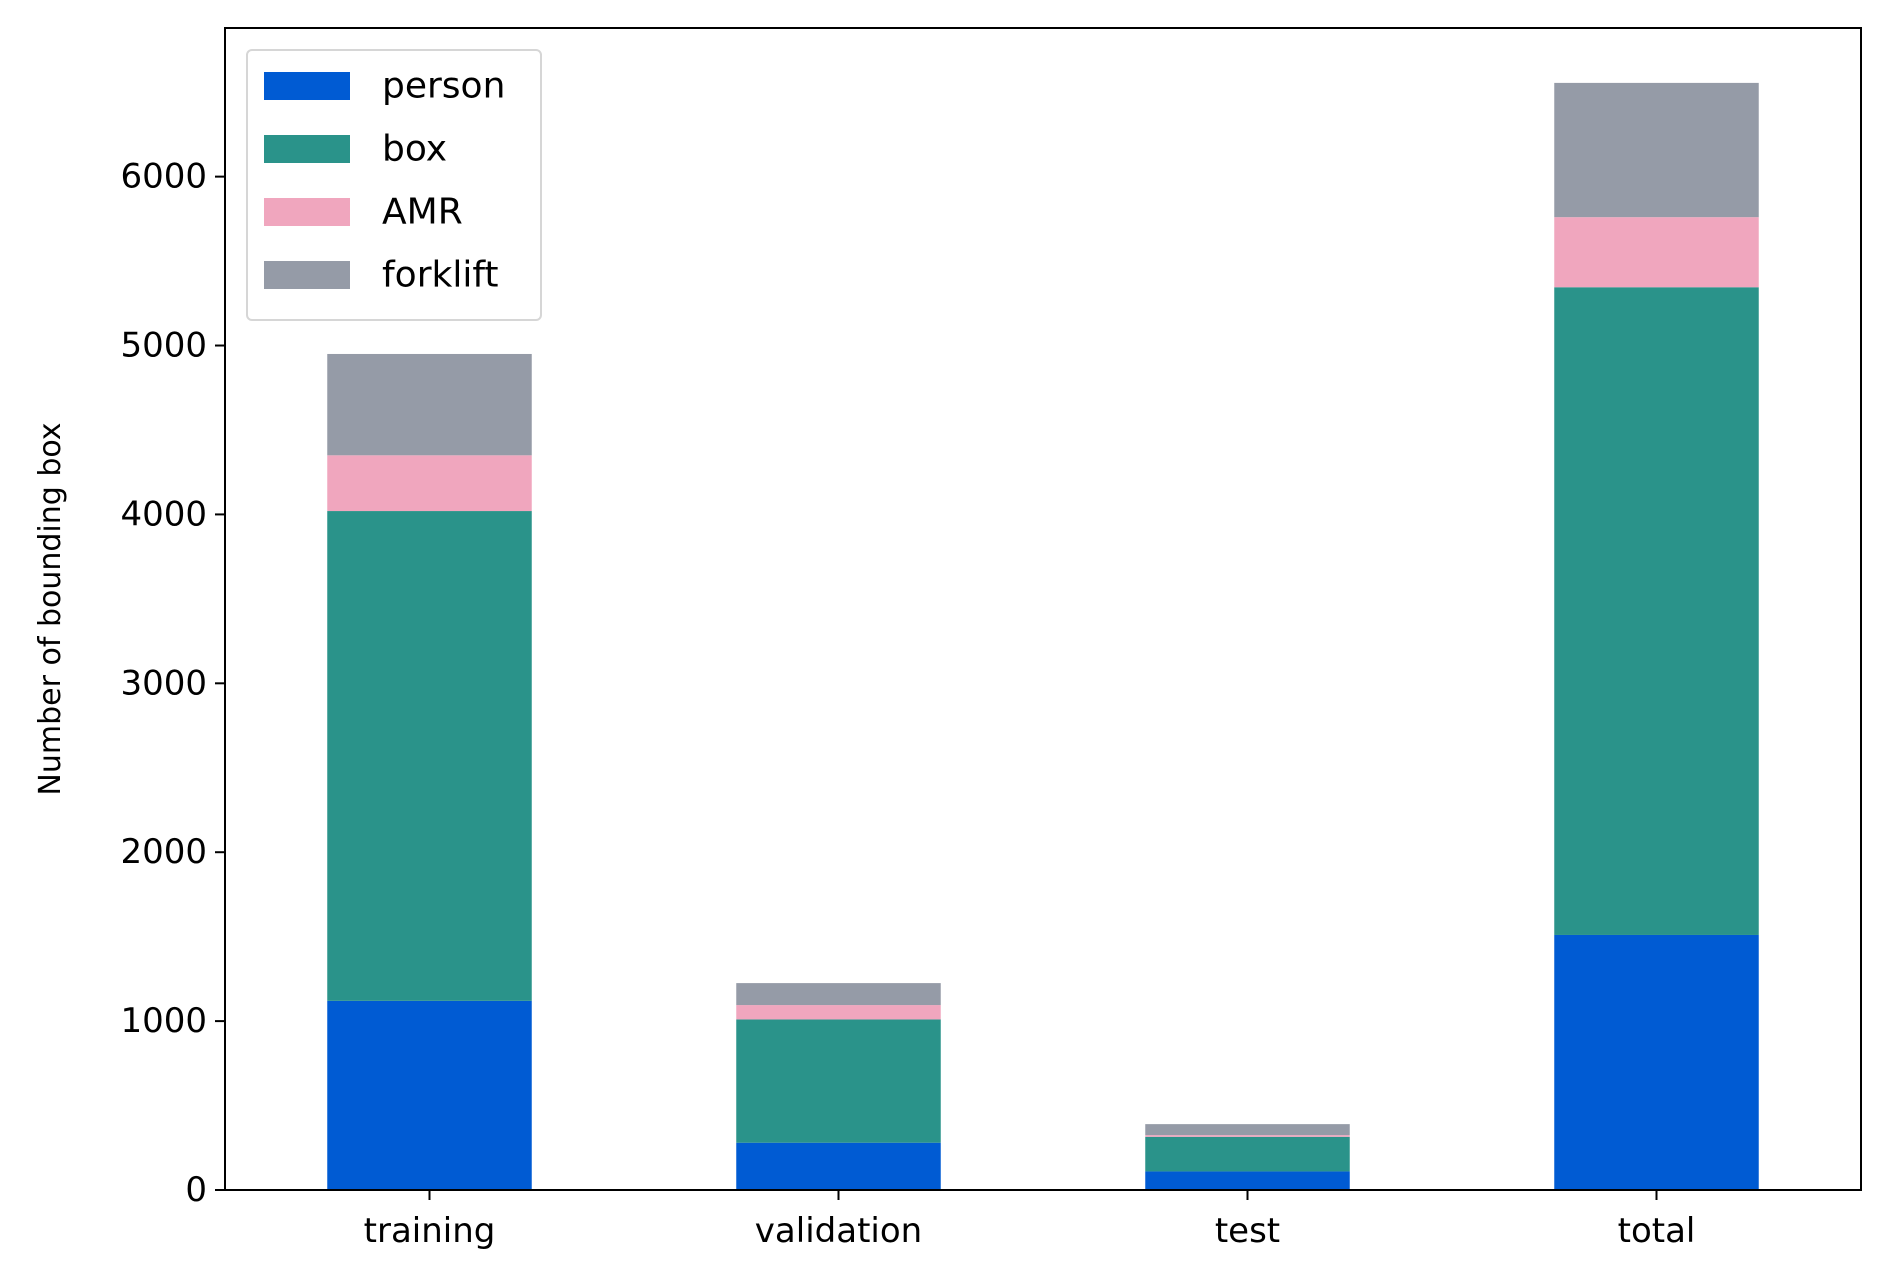 This screenshot has height=1286, width=1881. I want to click on y-tick-label: 1000, so click(163, 1021).